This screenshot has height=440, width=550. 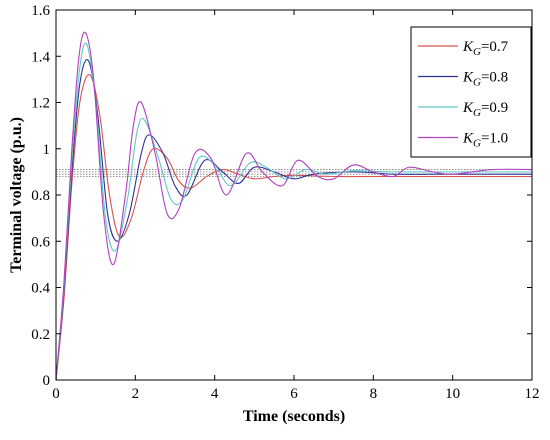 I want to click on x-tick-label: 8, so click(x=374, y=394).